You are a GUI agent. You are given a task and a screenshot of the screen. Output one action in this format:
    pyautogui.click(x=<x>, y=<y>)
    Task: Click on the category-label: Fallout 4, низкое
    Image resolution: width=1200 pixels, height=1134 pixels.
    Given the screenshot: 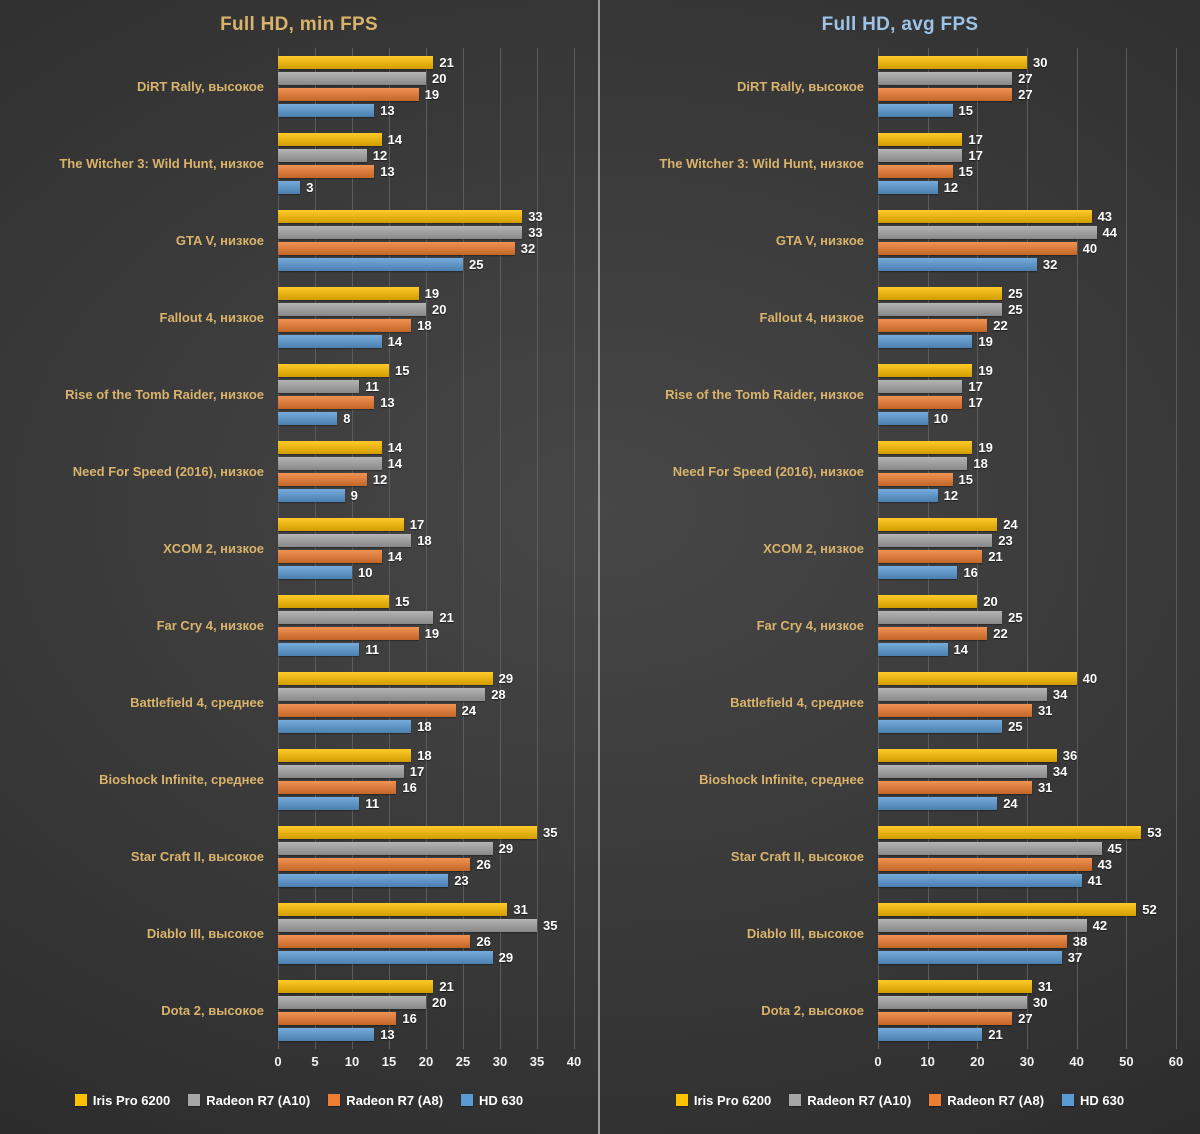 What is the action you would take?
    pyautogui.click(x=211, y=317)
    